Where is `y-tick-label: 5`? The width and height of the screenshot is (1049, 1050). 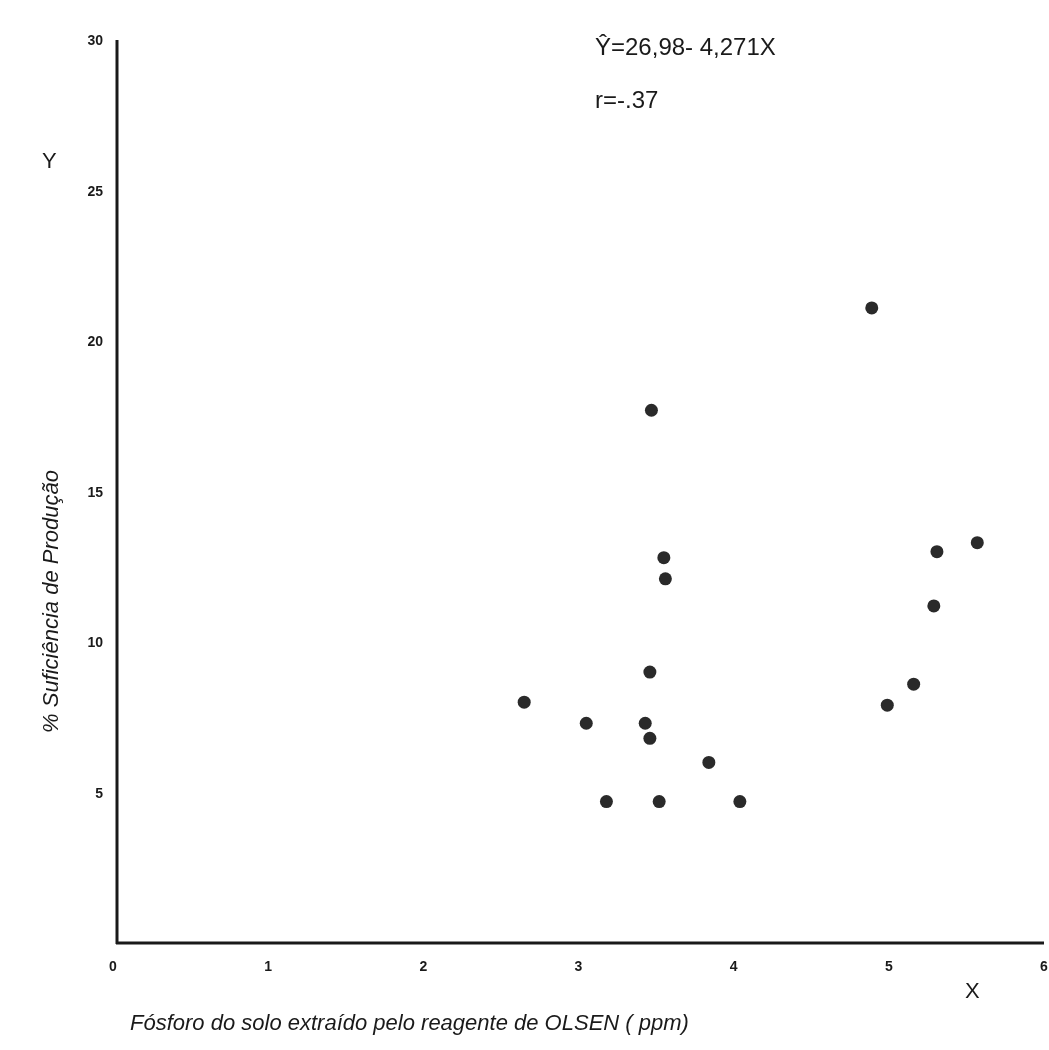
y-tick-label: 5 is located at coordinates (99, 792).